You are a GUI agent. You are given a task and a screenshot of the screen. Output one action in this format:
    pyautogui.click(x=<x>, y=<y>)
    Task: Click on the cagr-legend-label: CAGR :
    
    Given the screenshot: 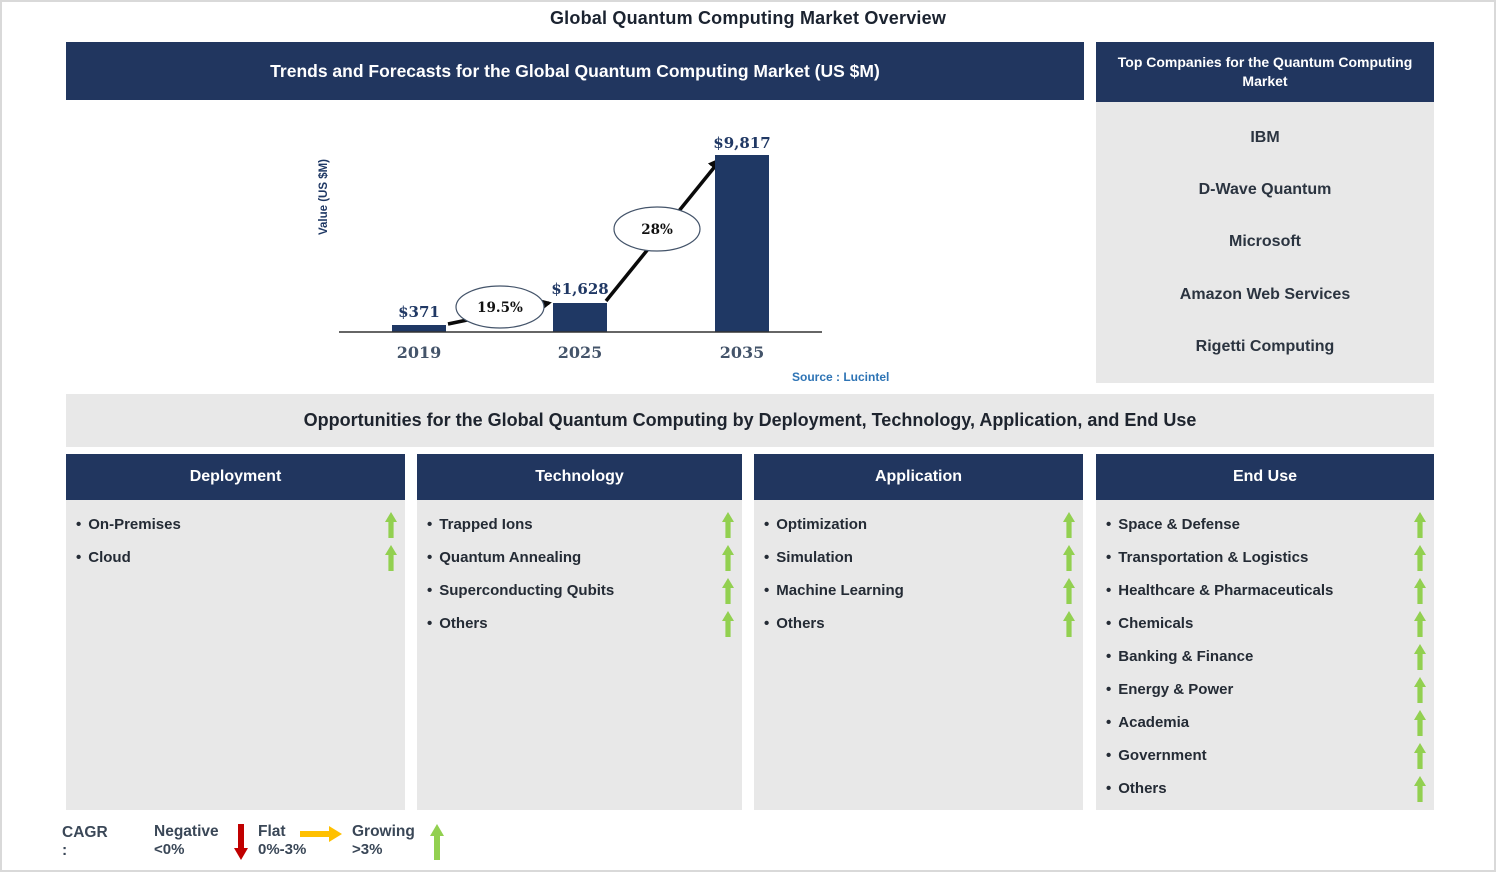 What is the action you would take?
    pyautogui.click(x=85, y=841)
    